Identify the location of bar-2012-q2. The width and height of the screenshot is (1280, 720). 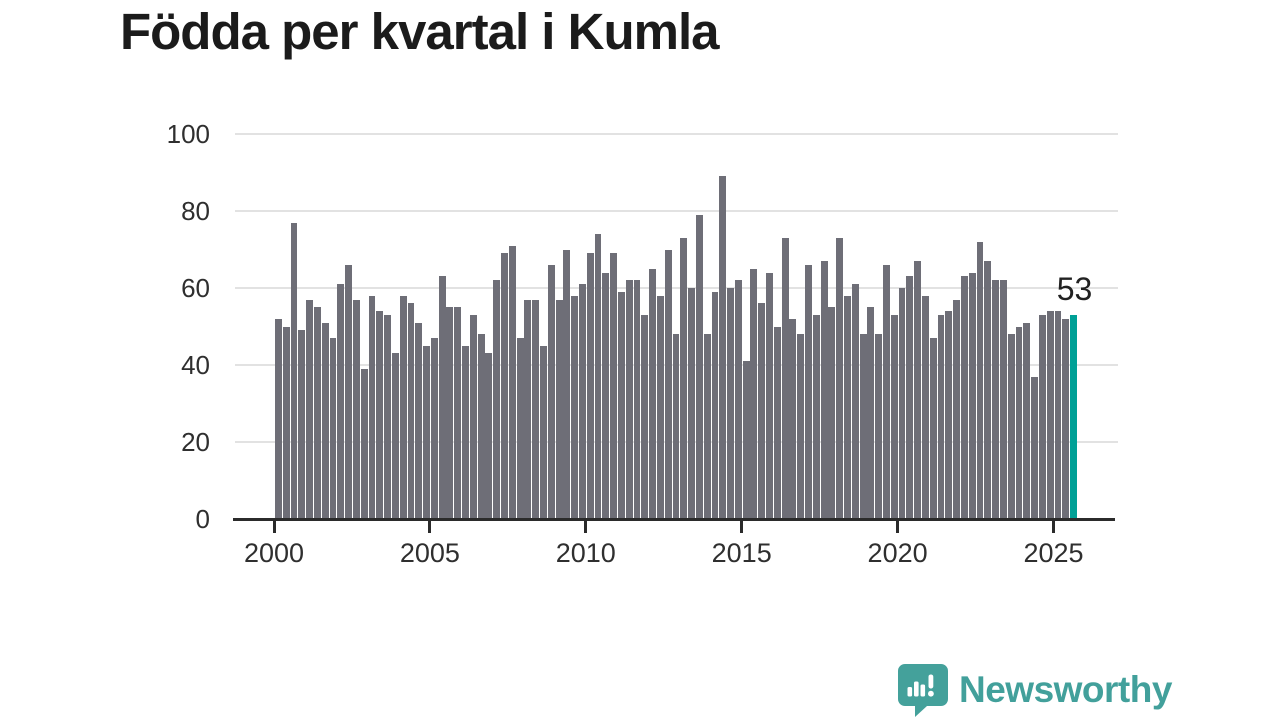
(660, 407).